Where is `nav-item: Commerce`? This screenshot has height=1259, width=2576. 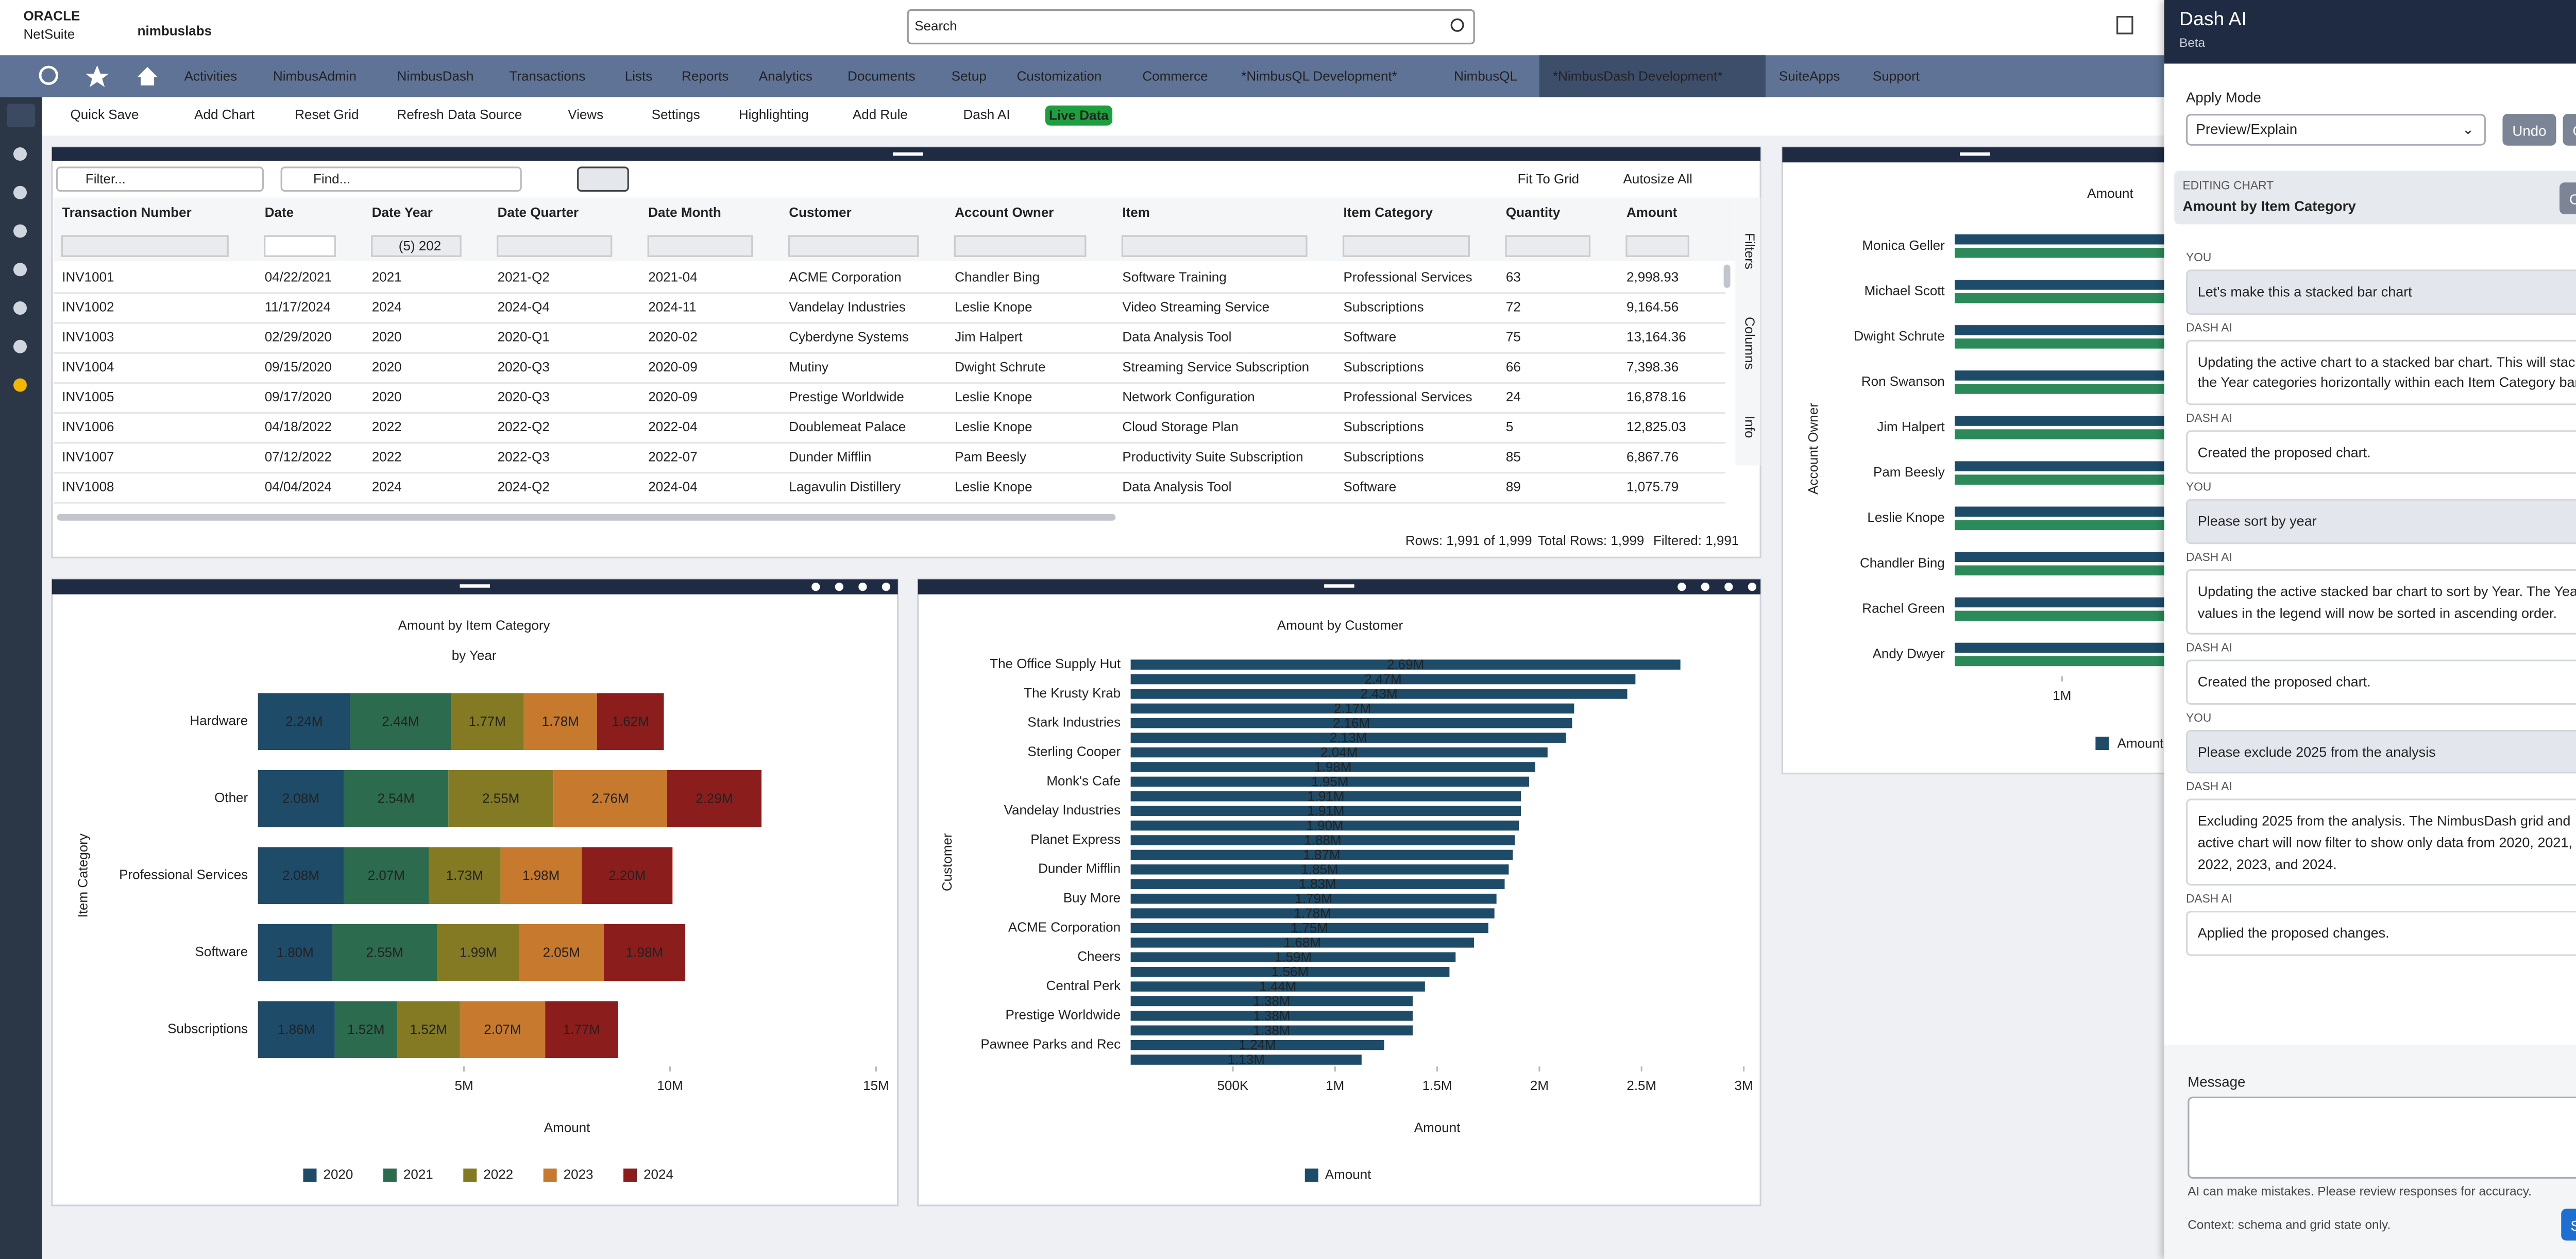 nav-item: Commerce is located at coordinates (1175, 75).